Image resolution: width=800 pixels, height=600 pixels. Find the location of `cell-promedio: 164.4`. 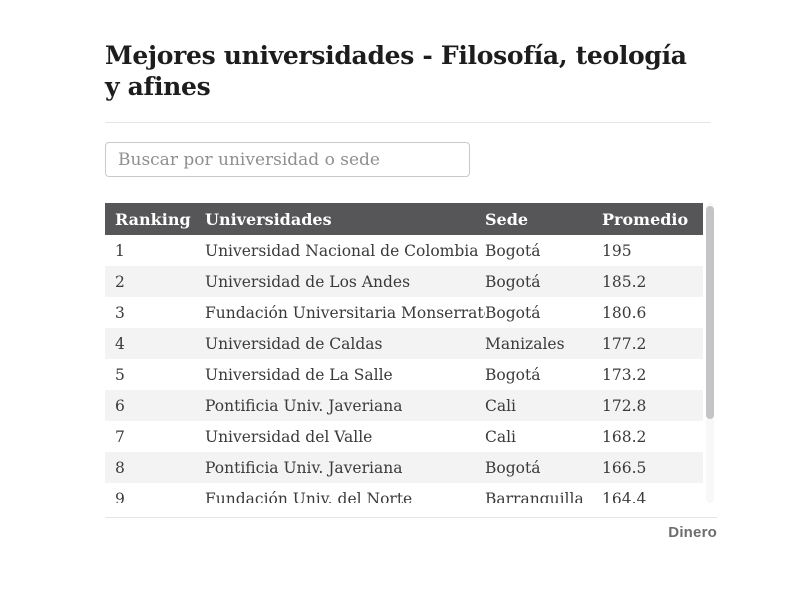

cell-promedio: 164.4 is located at coordinates (624, 496).